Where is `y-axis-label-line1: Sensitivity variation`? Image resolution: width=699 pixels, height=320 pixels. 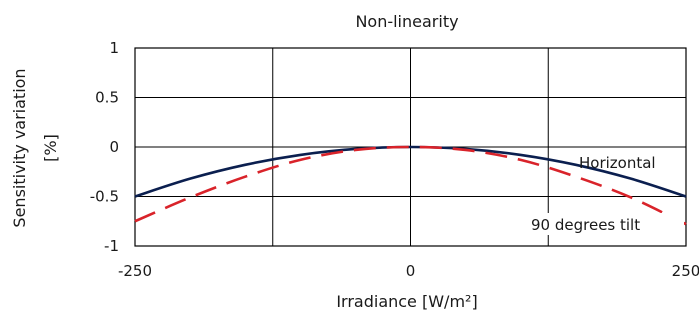
y-axis-label-line1: Sensitivity variation is located at coordinates (19, 147).